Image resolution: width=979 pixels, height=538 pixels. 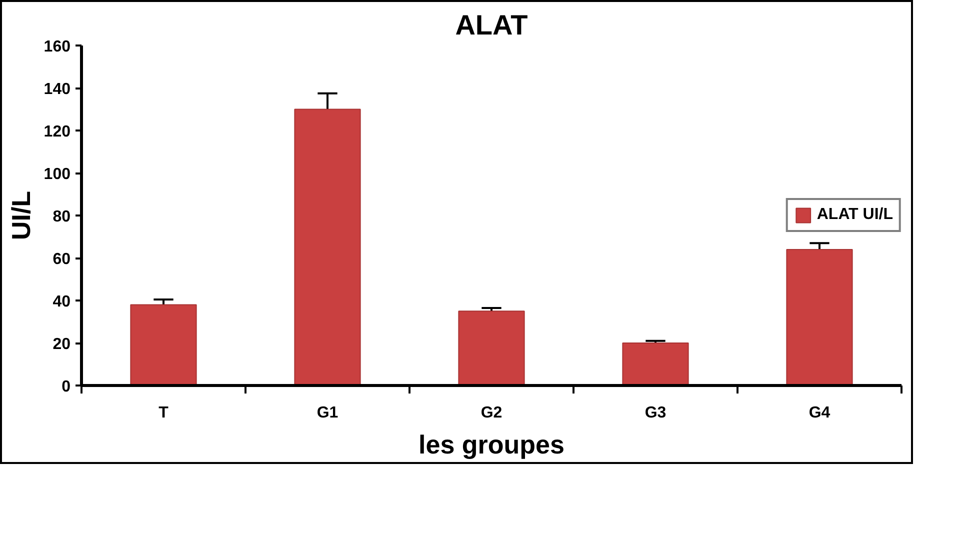 What do you see at coordinates (57, 47) in the screenshot?
I see `y-tick-label: 160` at bounding box center [57, 47].